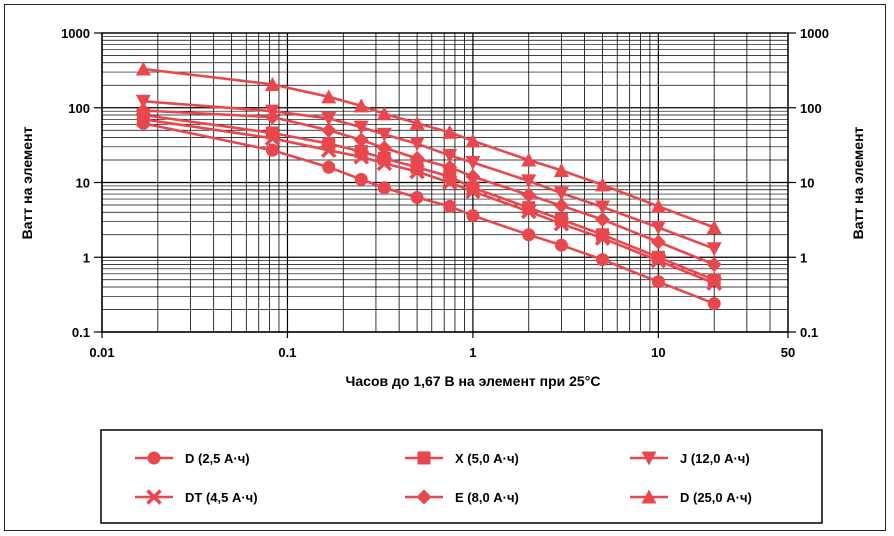 This screenshot has height=536, width=894. Describe the element at coordinates (788, 352) in the screenshot. I see `x-tick-label: 50` at that location.